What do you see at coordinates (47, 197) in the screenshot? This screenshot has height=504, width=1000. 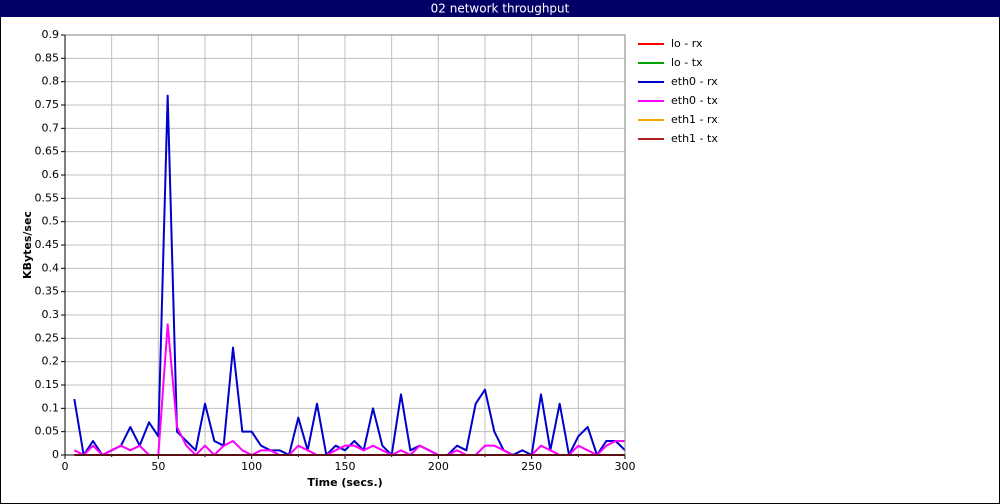 I see `y-tick-label: 0.55` at bounding box center [47, 197].